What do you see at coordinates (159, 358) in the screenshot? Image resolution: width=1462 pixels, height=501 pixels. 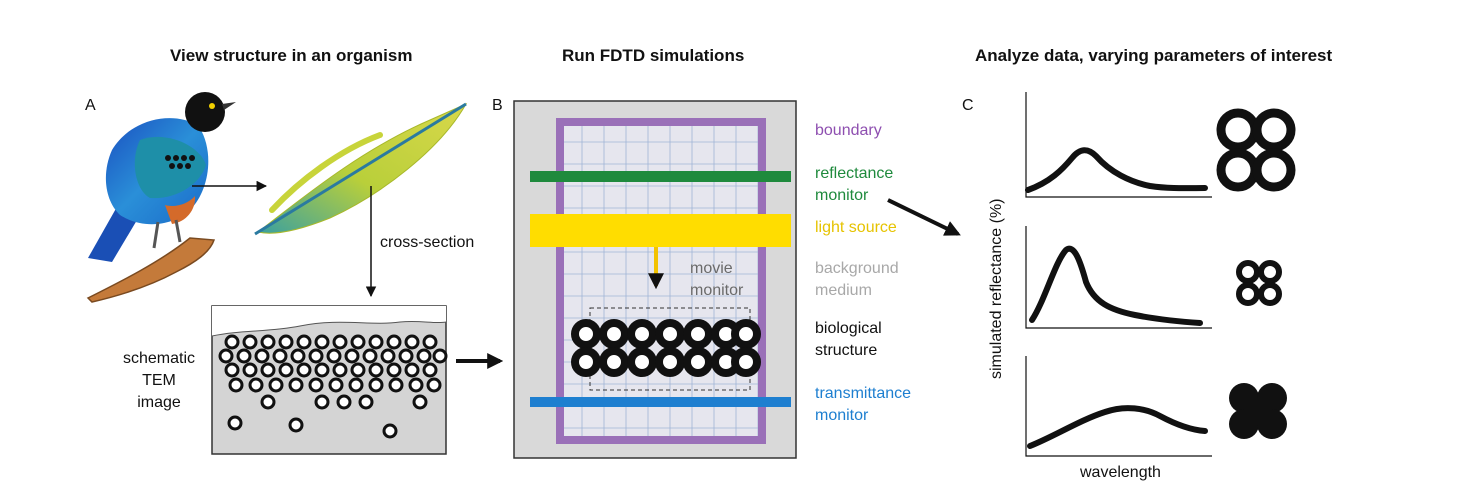 I see `tem-label-line-1: schematic` at bounding box center [159, 358].